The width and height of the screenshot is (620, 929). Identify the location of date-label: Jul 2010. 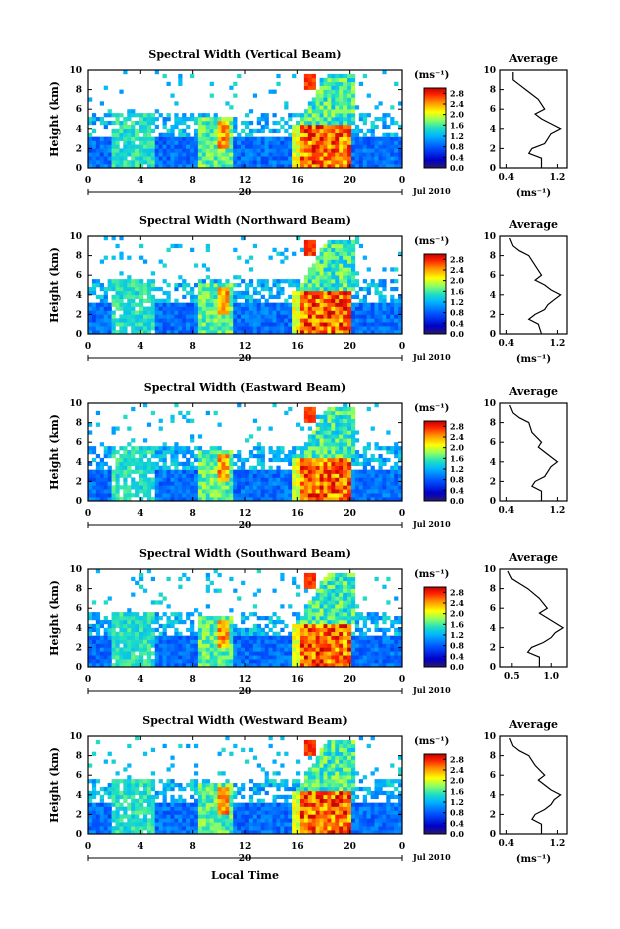
(431, 524).